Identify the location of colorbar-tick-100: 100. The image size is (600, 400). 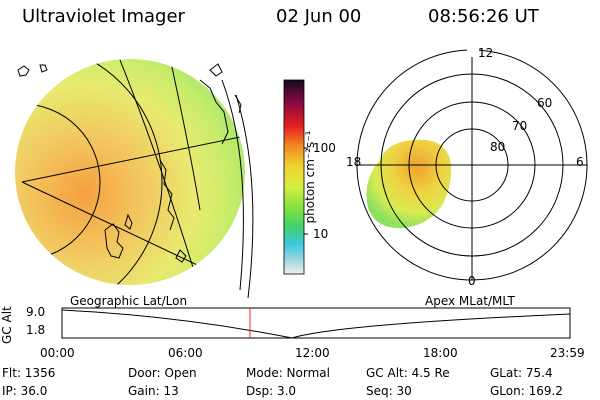
(324, 148).